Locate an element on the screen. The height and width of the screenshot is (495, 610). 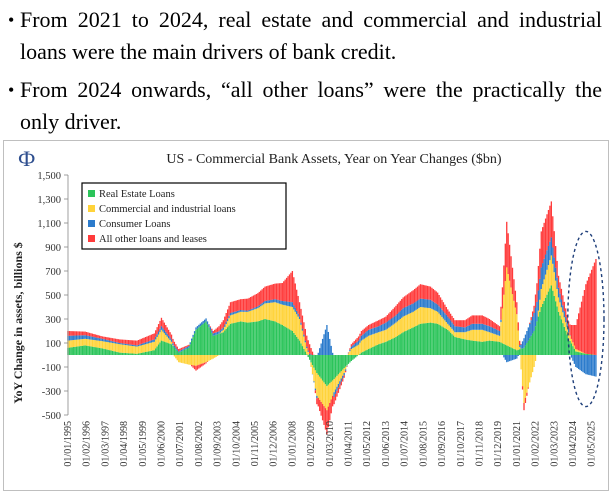
x-tick-label: 01/08/2002 is located at coordinates (199, 444).